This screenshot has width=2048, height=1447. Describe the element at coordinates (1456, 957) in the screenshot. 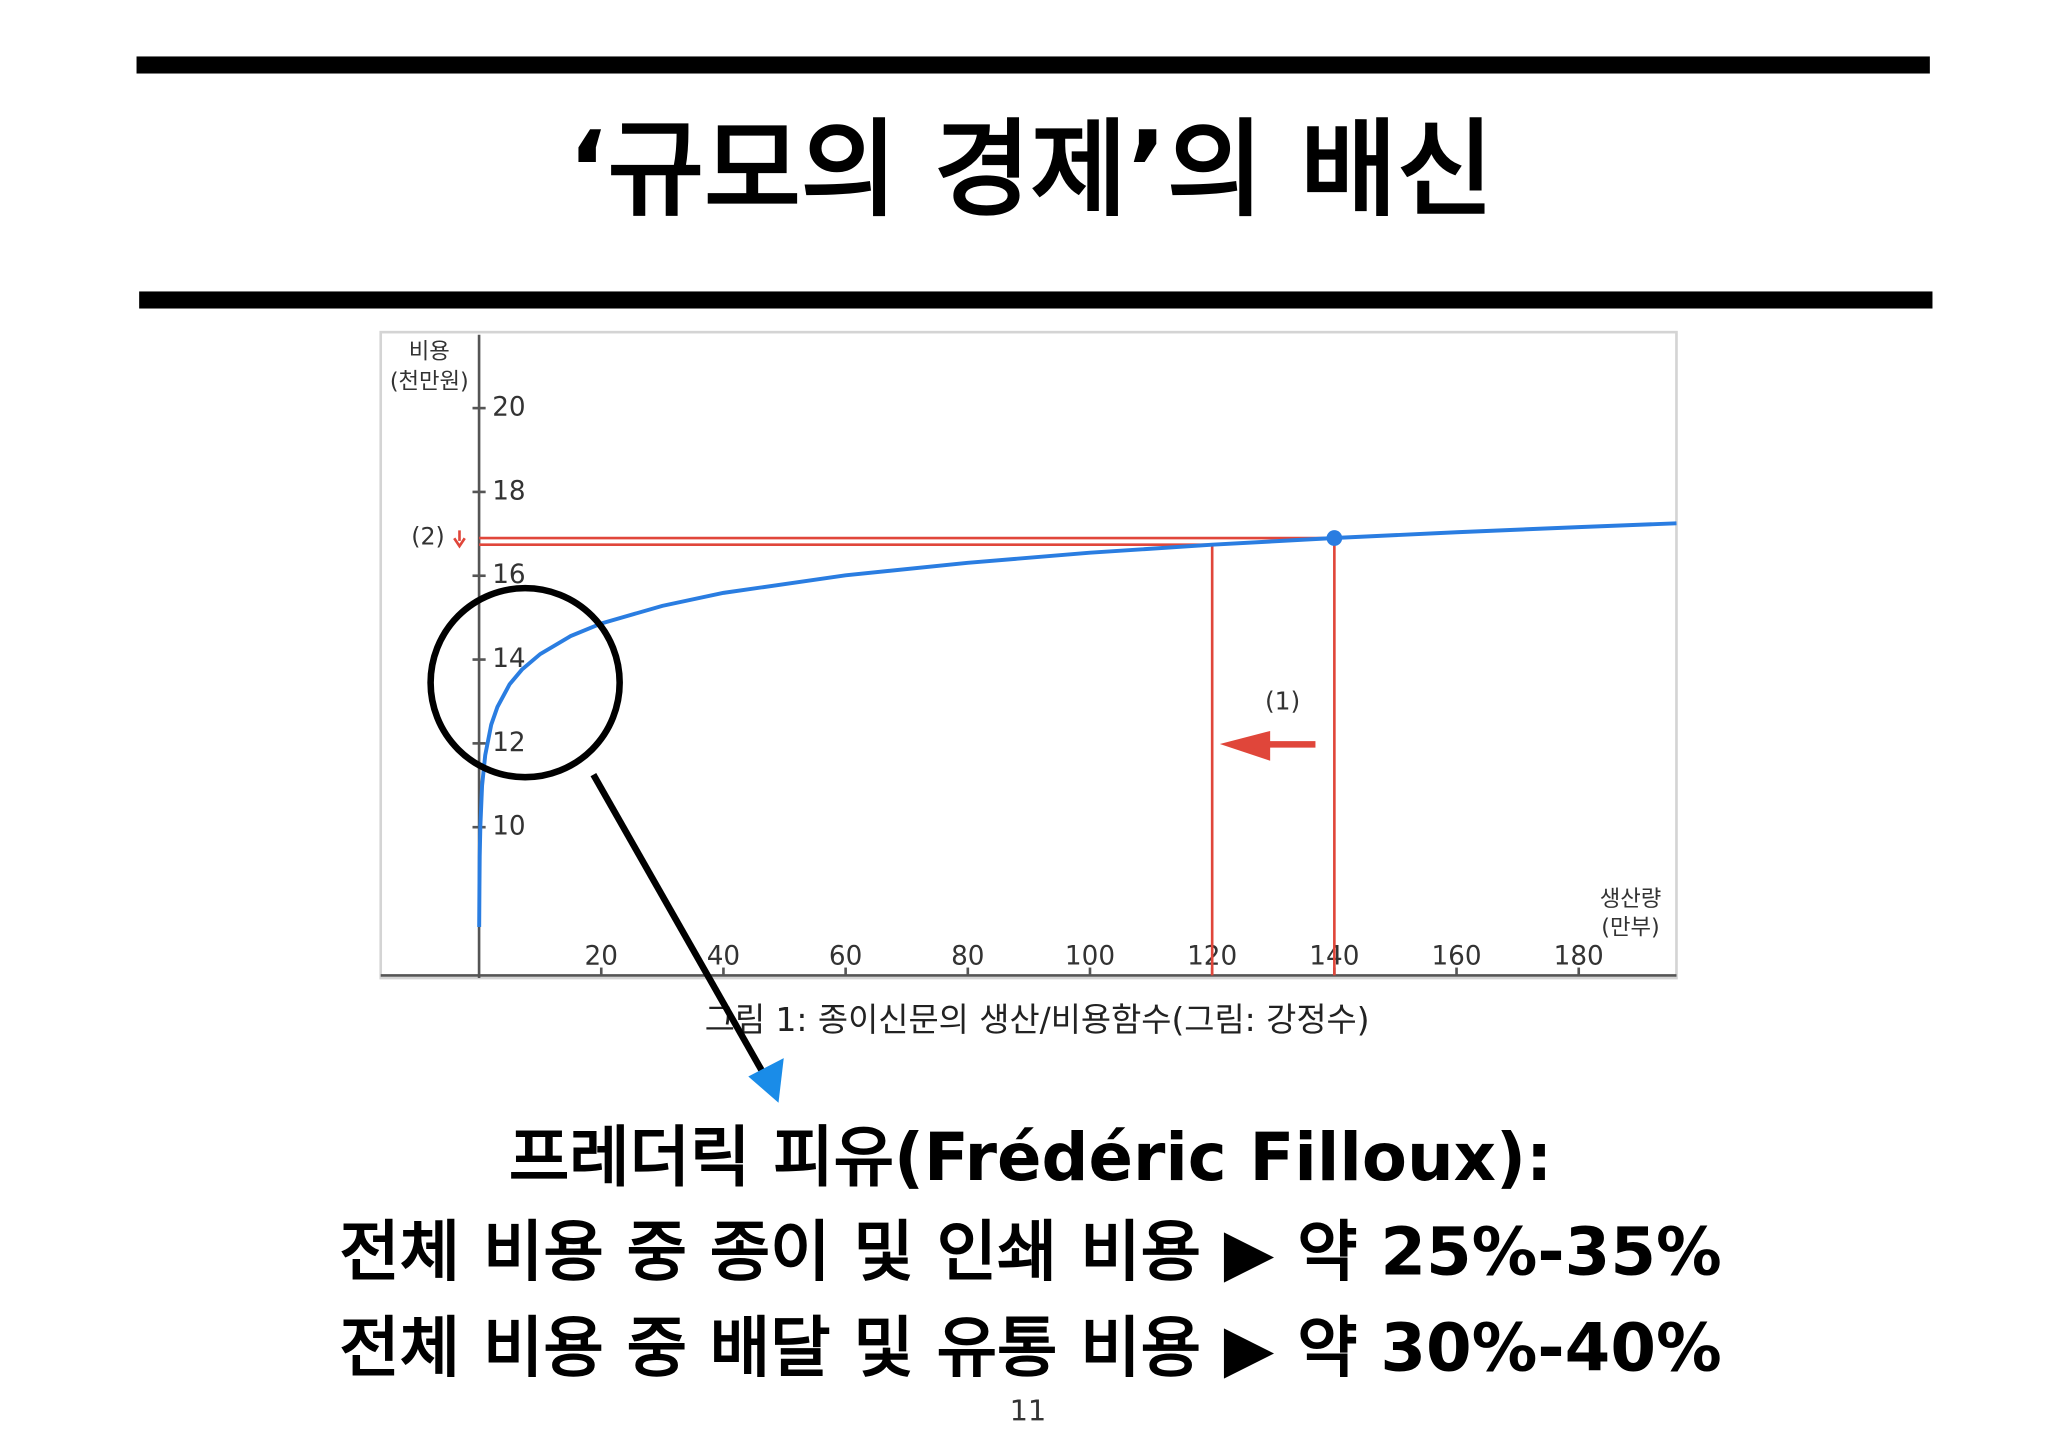

I see `x-tick-label: 160` at that location.